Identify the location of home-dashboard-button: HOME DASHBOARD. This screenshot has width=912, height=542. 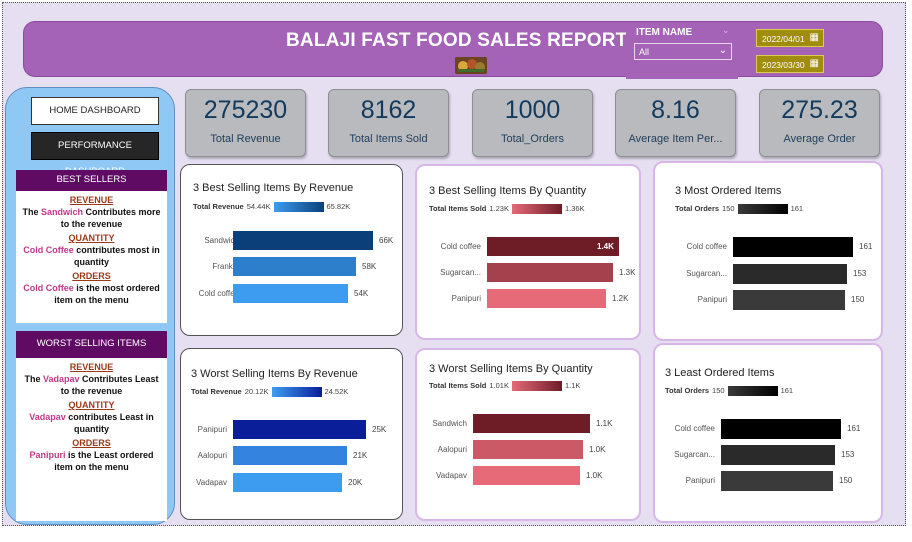
(95, 111).